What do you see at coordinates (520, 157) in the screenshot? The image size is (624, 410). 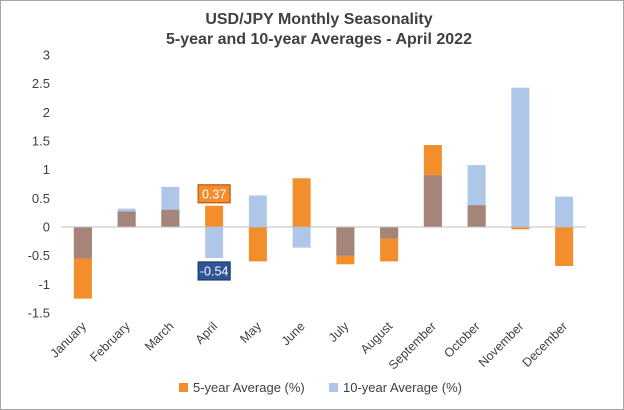 I see `bar-10-year-average-november` at bounding box center [520, 157].